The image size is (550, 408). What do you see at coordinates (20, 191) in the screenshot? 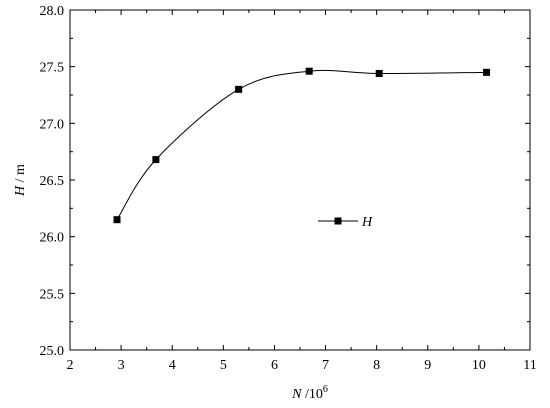
I see `y-axis-var: H` at bounding box center [20, 191].